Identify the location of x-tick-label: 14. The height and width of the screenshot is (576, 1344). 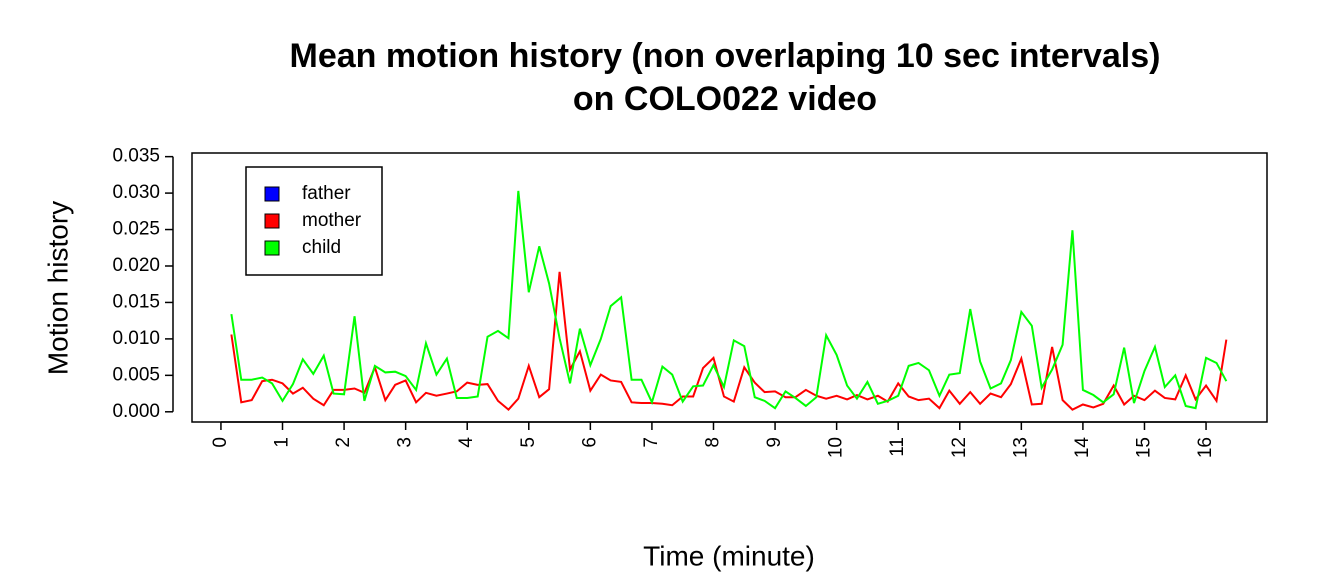
(1082, 448).